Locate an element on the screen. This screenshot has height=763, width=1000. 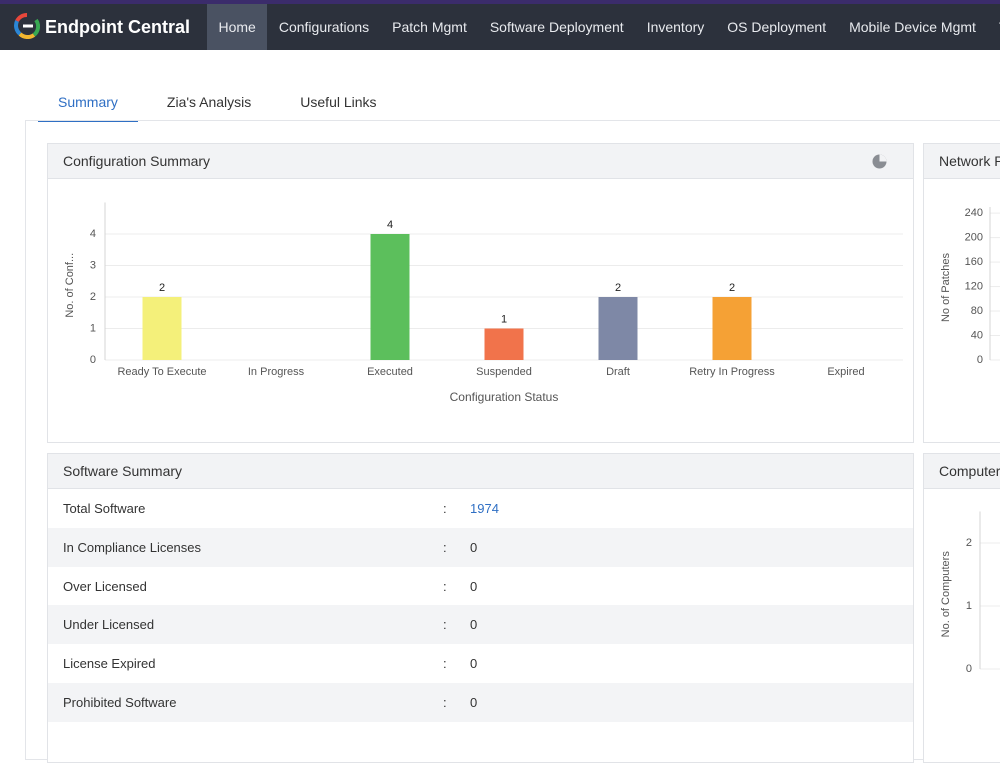
panel-title: Computer is located at coordinates (962, 471).